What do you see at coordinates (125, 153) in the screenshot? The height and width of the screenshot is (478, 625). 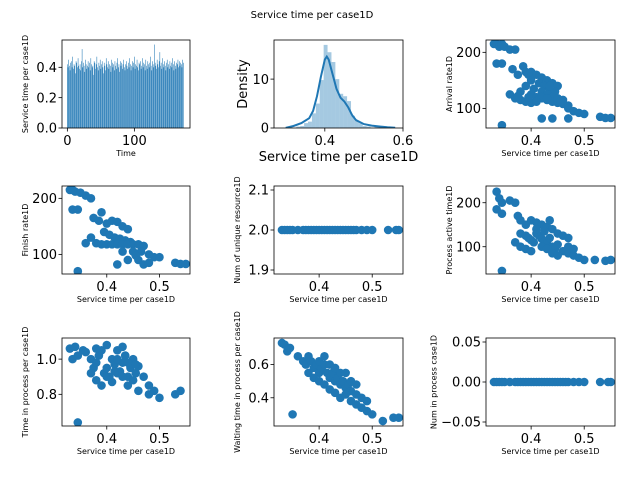 I see `x-axis-label: Time` at bounding box center [125, 153].